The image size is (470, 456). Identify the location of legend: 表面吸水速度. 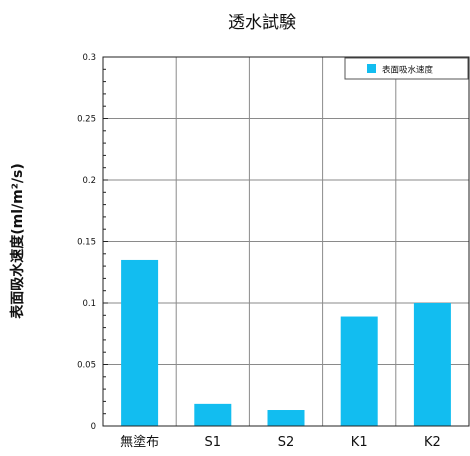
(406, 68).